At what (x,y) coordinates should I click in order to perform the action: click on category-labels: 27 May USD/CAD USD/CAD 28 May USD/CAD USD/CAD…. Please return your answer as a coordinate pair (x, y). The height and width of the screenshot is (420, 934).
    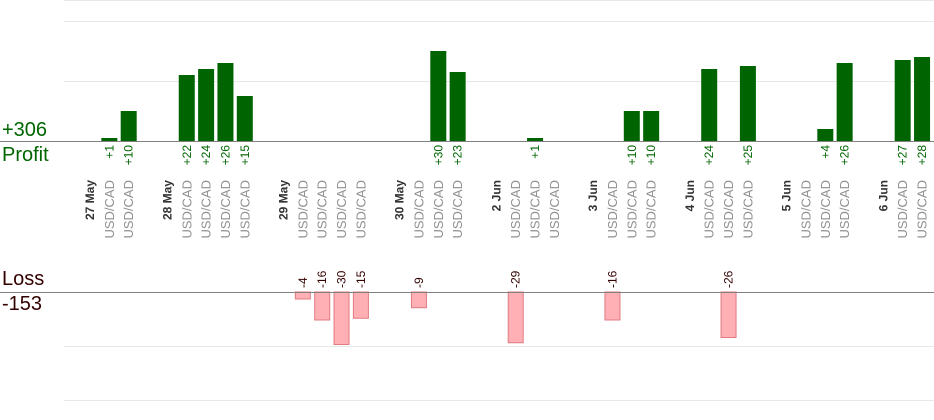
    Looking at the image, I should click on (508, 209).